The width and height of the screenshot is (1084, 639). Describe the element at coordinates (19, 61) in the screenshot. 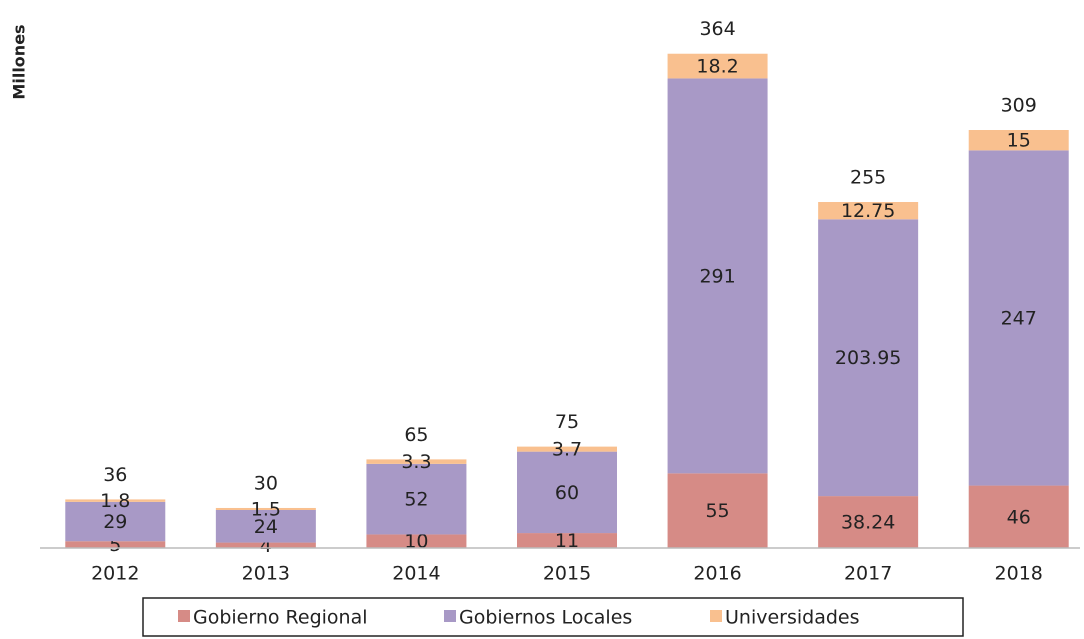

I see `y-axis-label: Millones` at that location.